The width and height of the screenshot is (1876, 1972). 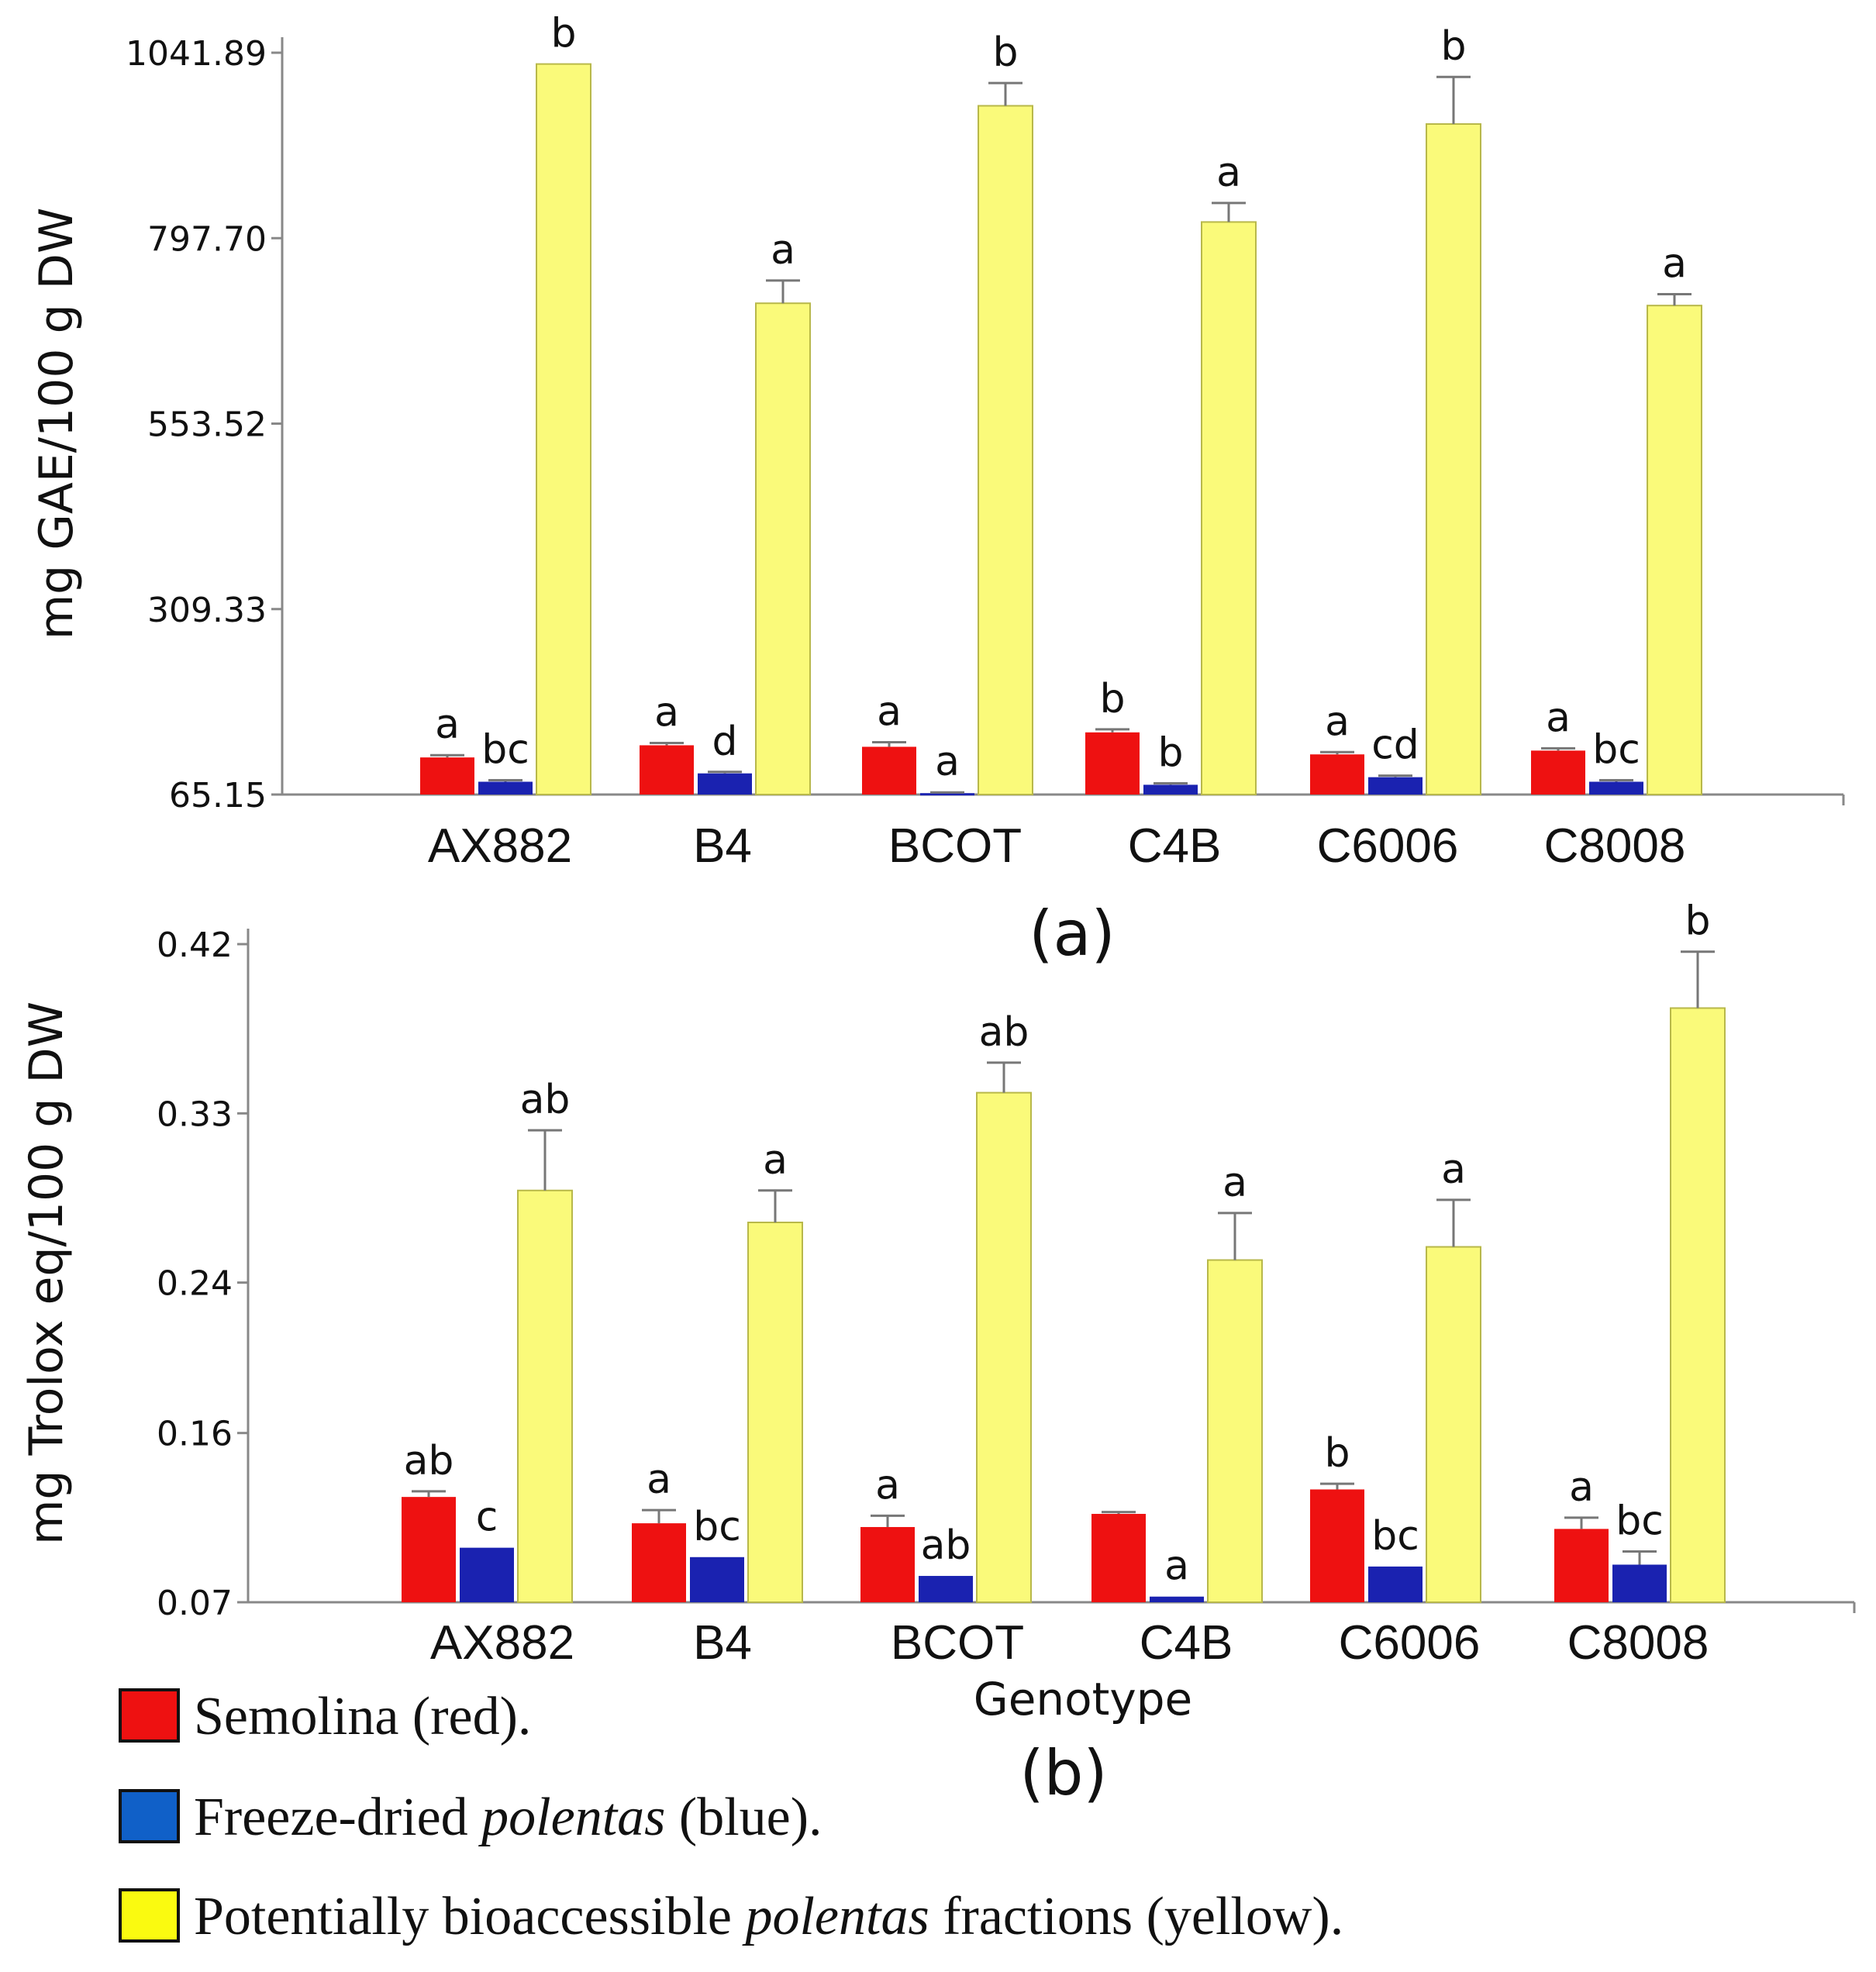 I want to click on y-tick-label: 797.70, so click(x=207, y=239).